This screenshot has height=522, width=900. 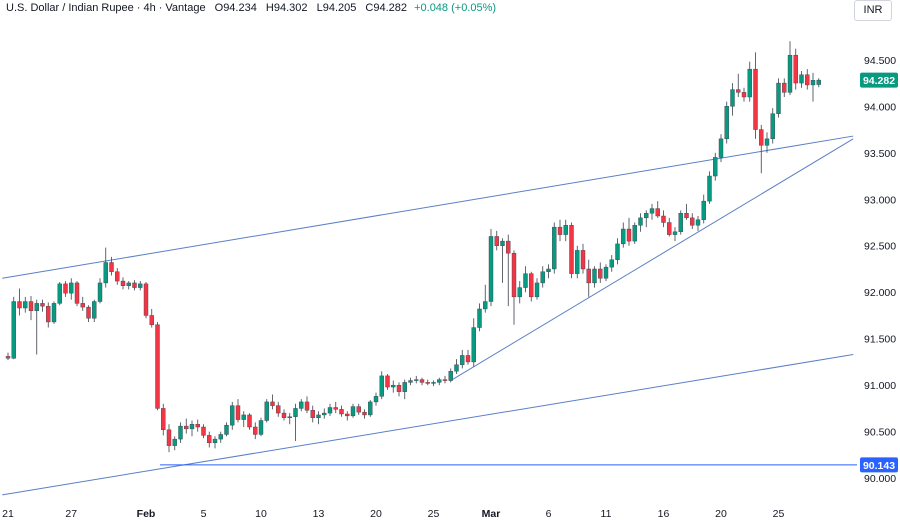 I want to click on interval-label: 4h, so click(x=149, y=8).